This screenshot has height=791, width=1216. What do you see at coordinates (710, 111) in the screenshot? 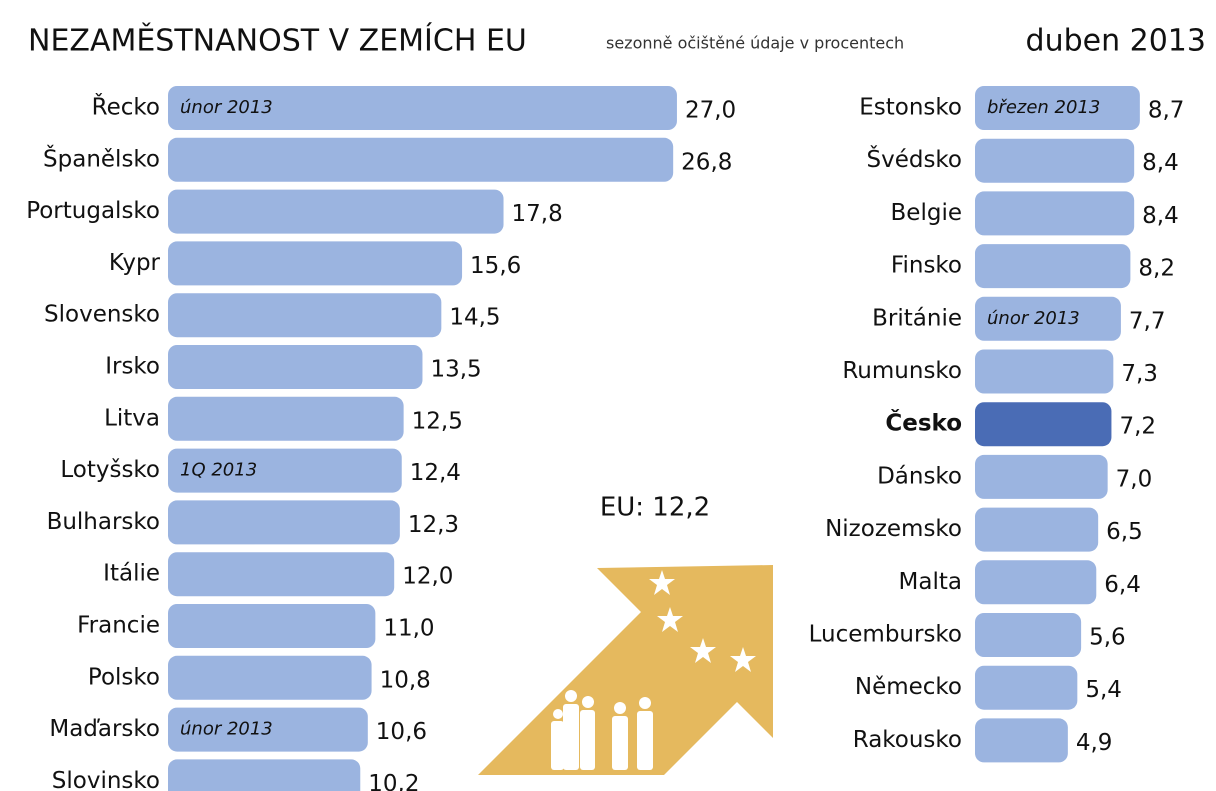
I see `value-label: 27,0` at bounding box center [710, 111].